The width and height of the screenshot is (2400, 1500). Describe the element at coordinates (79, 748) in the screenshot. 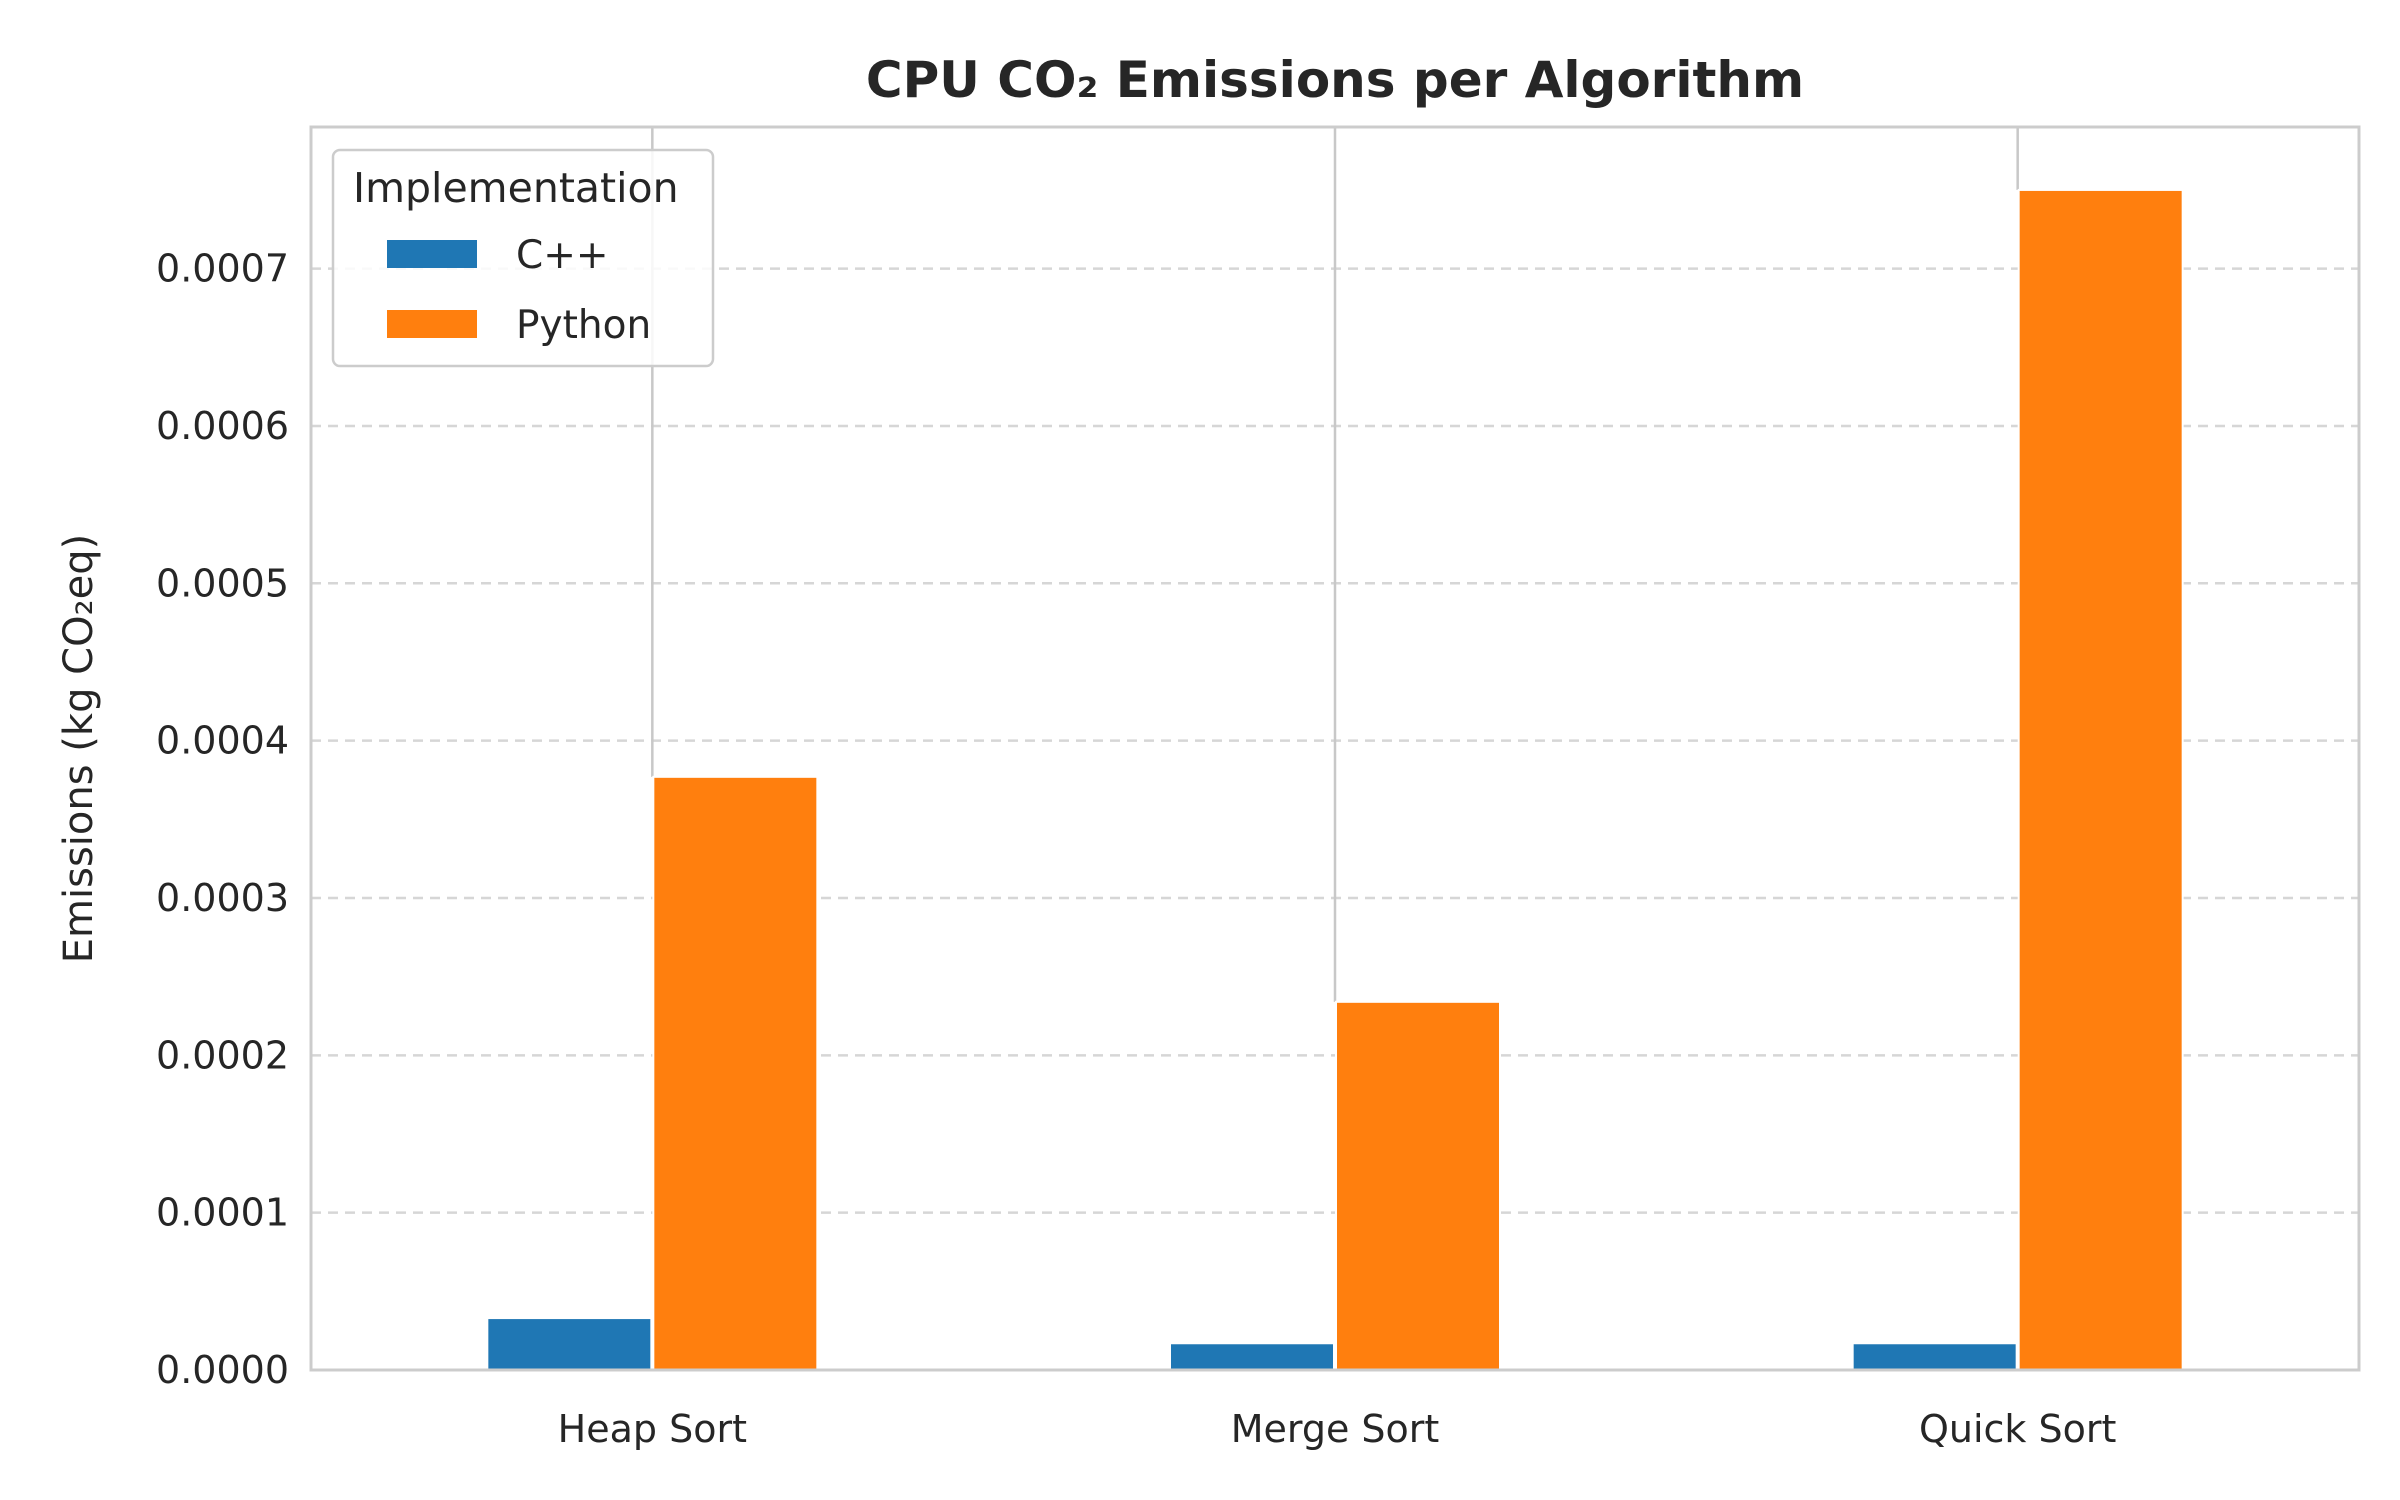

I see `y-axis-label: Emissions (kg CO₂eq)` at that location.